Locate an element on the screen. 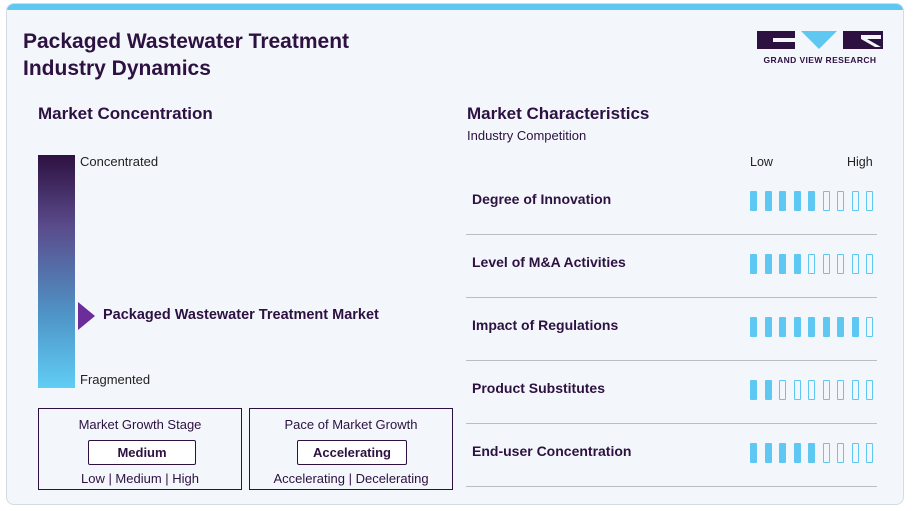 Image resolution: width=922 pixels, height=511 pixels. brand-logo: GRAND VIEW RESEARCH is located at coordinates (820, 47).